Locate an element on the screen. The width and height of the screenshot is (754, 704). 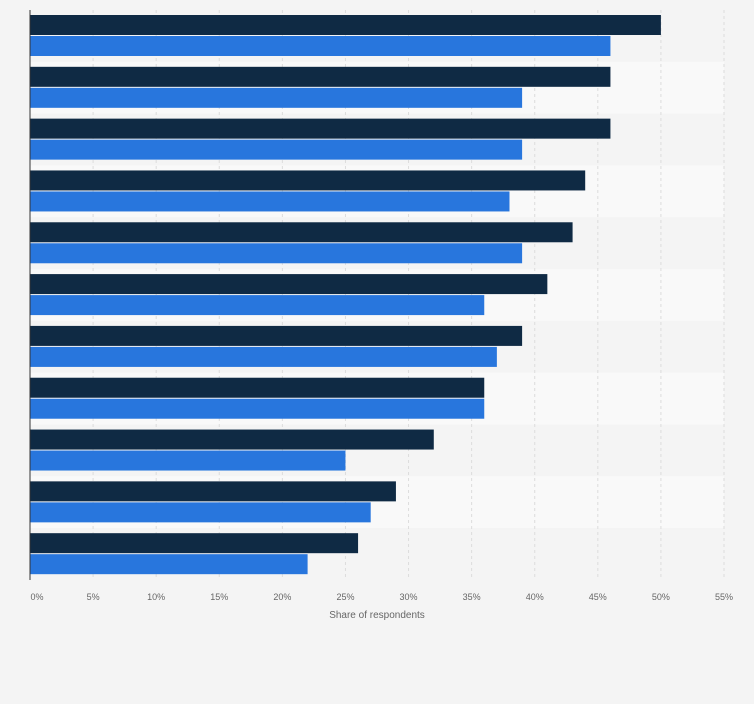
x-tick-label: 45% is located at coordinates (598, 597).